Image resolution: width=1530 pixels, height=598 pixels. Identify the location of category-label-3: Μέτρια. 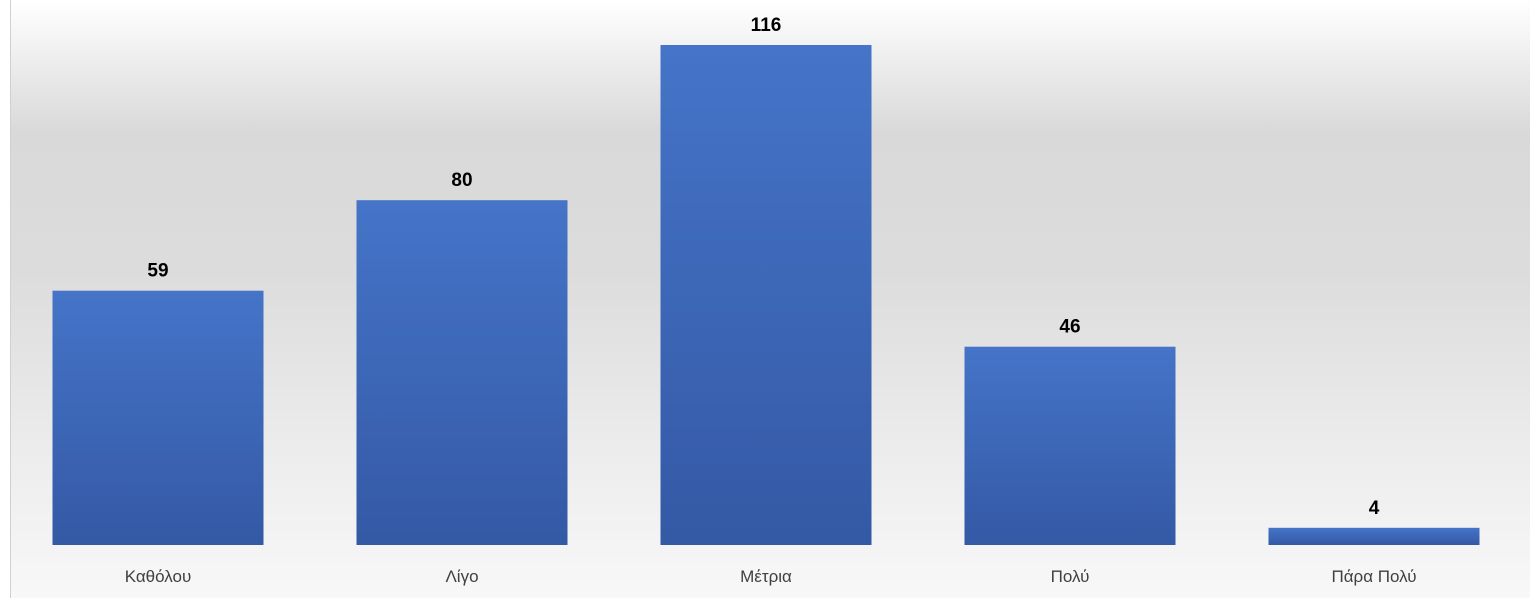
(766, 576).